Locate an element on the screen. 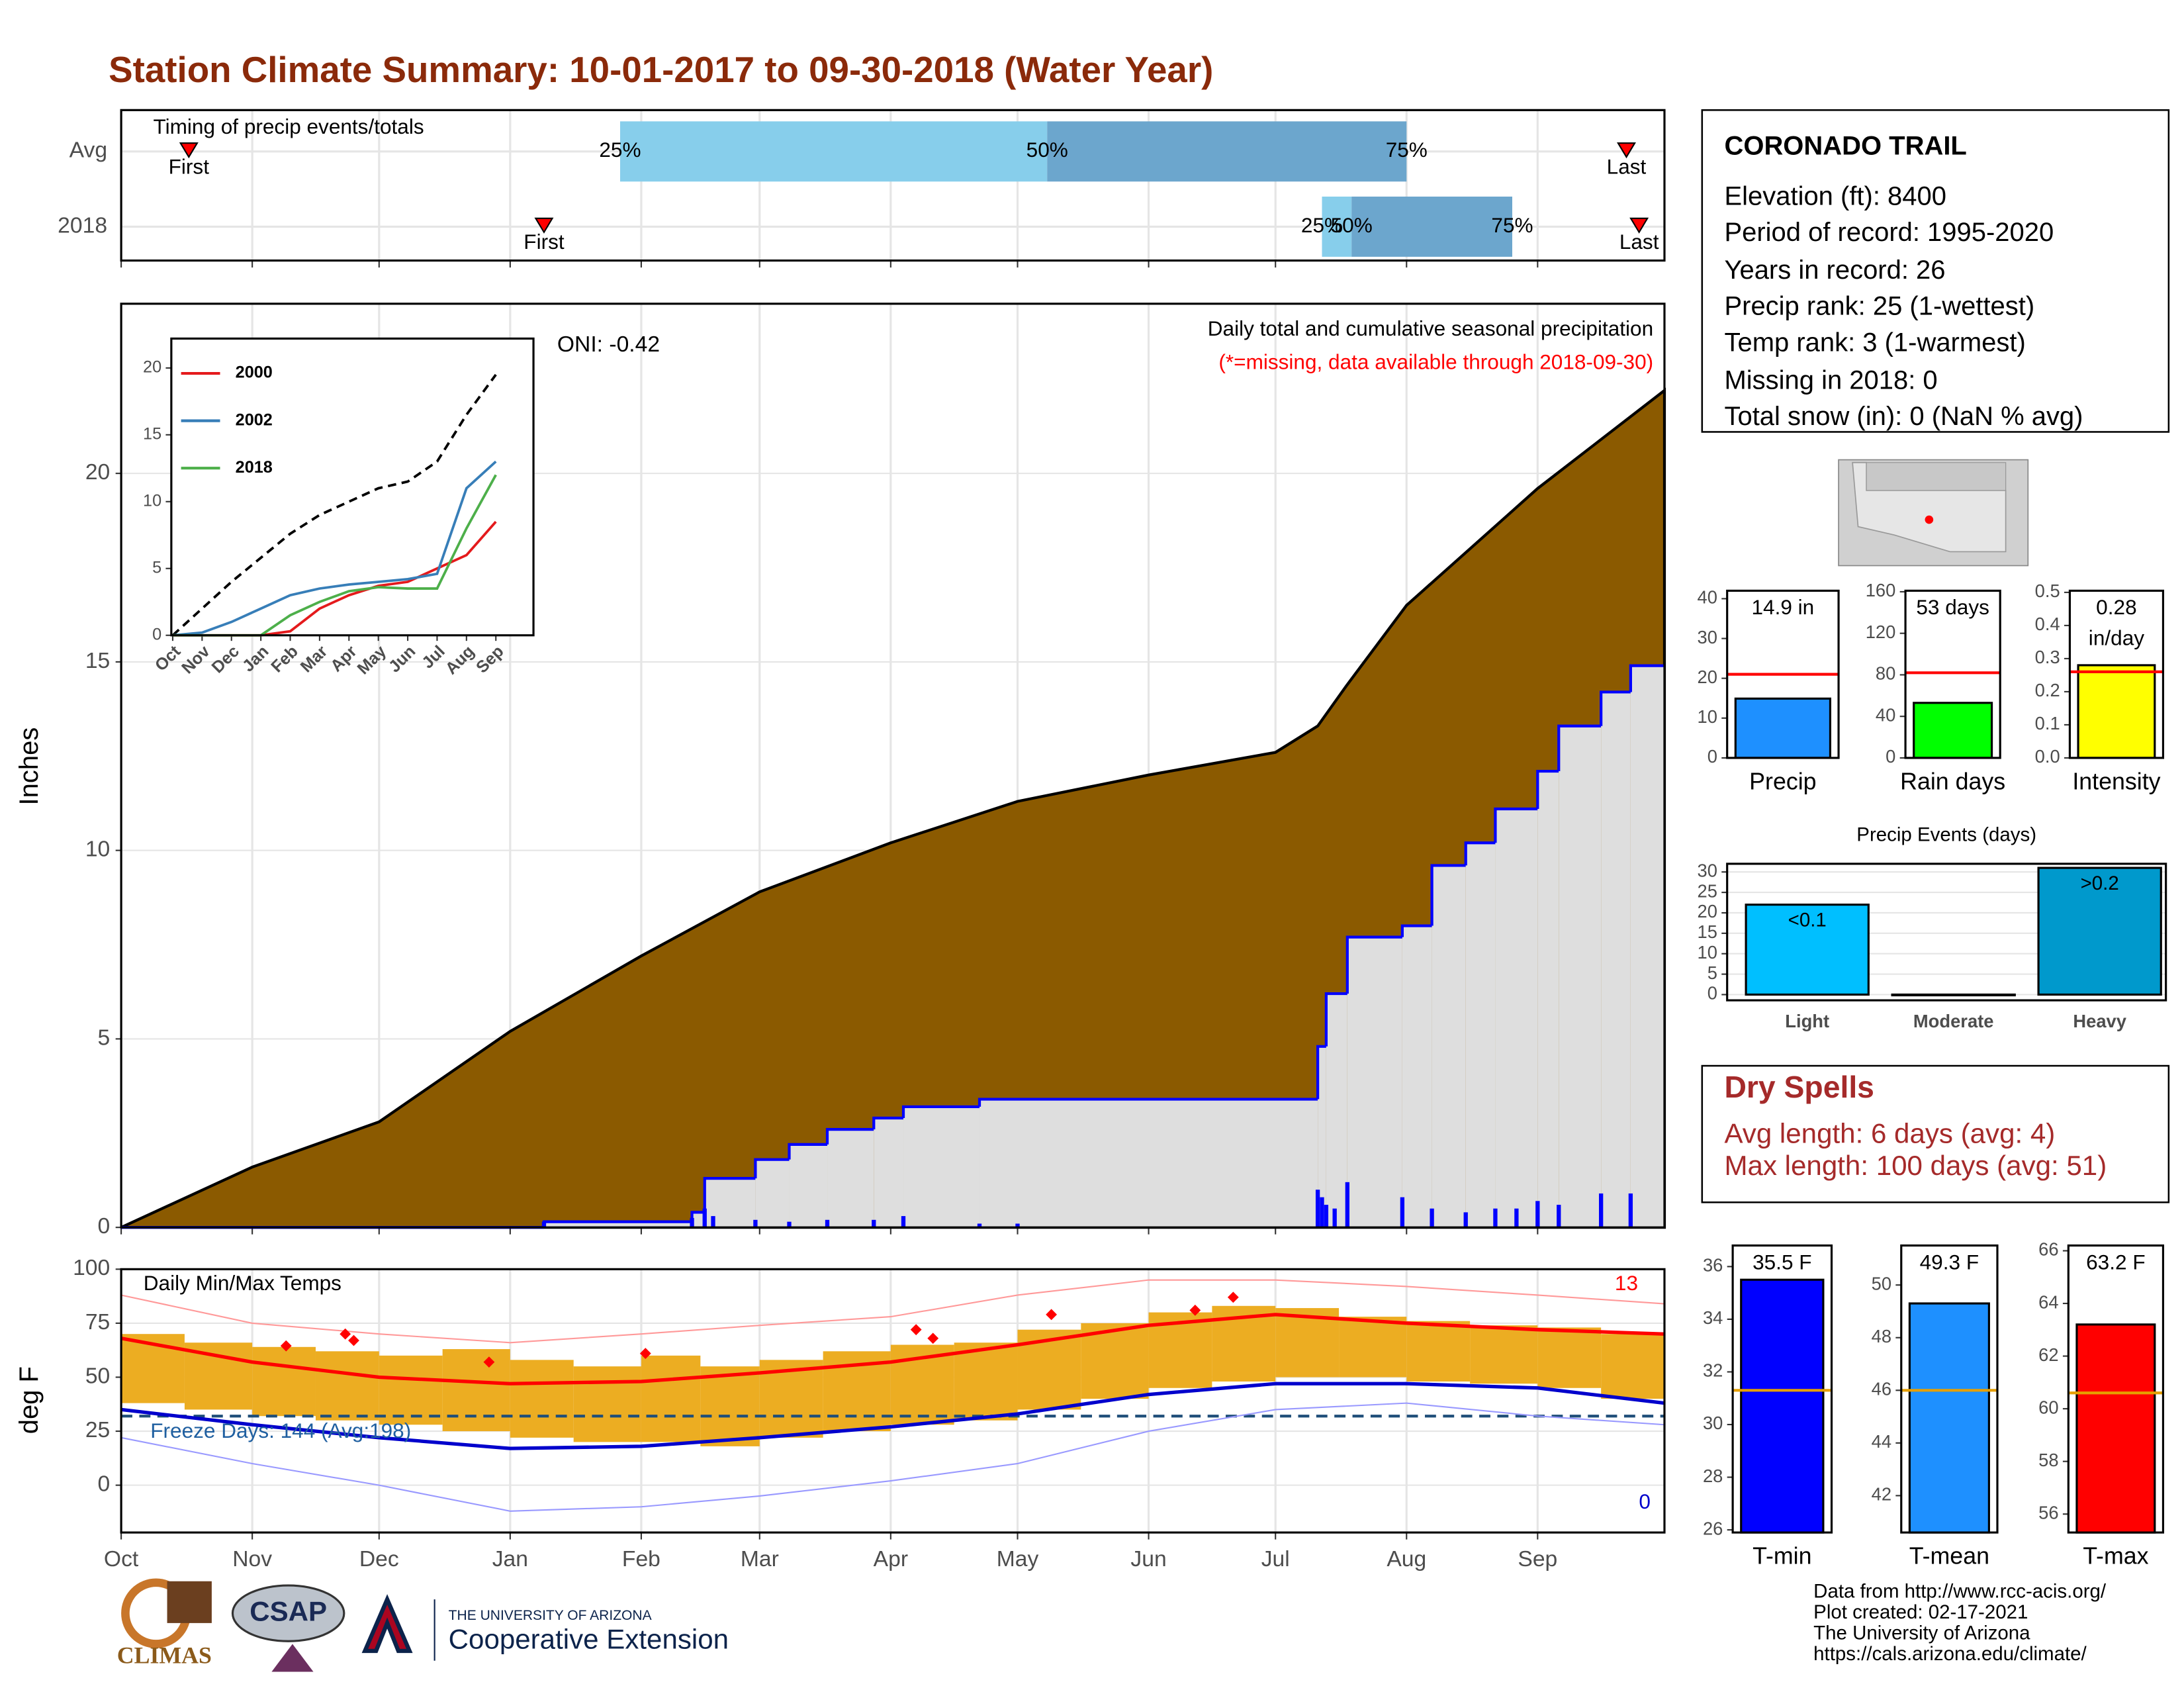 The image size is (2184, 1688). dry-spells-box is located at coordinates (1935, 1133).